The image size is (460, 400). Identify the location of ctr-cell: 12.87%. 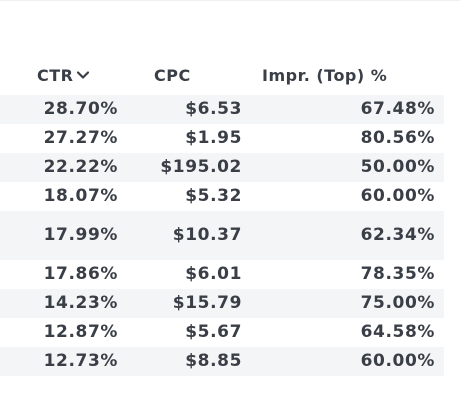
(80, 332).